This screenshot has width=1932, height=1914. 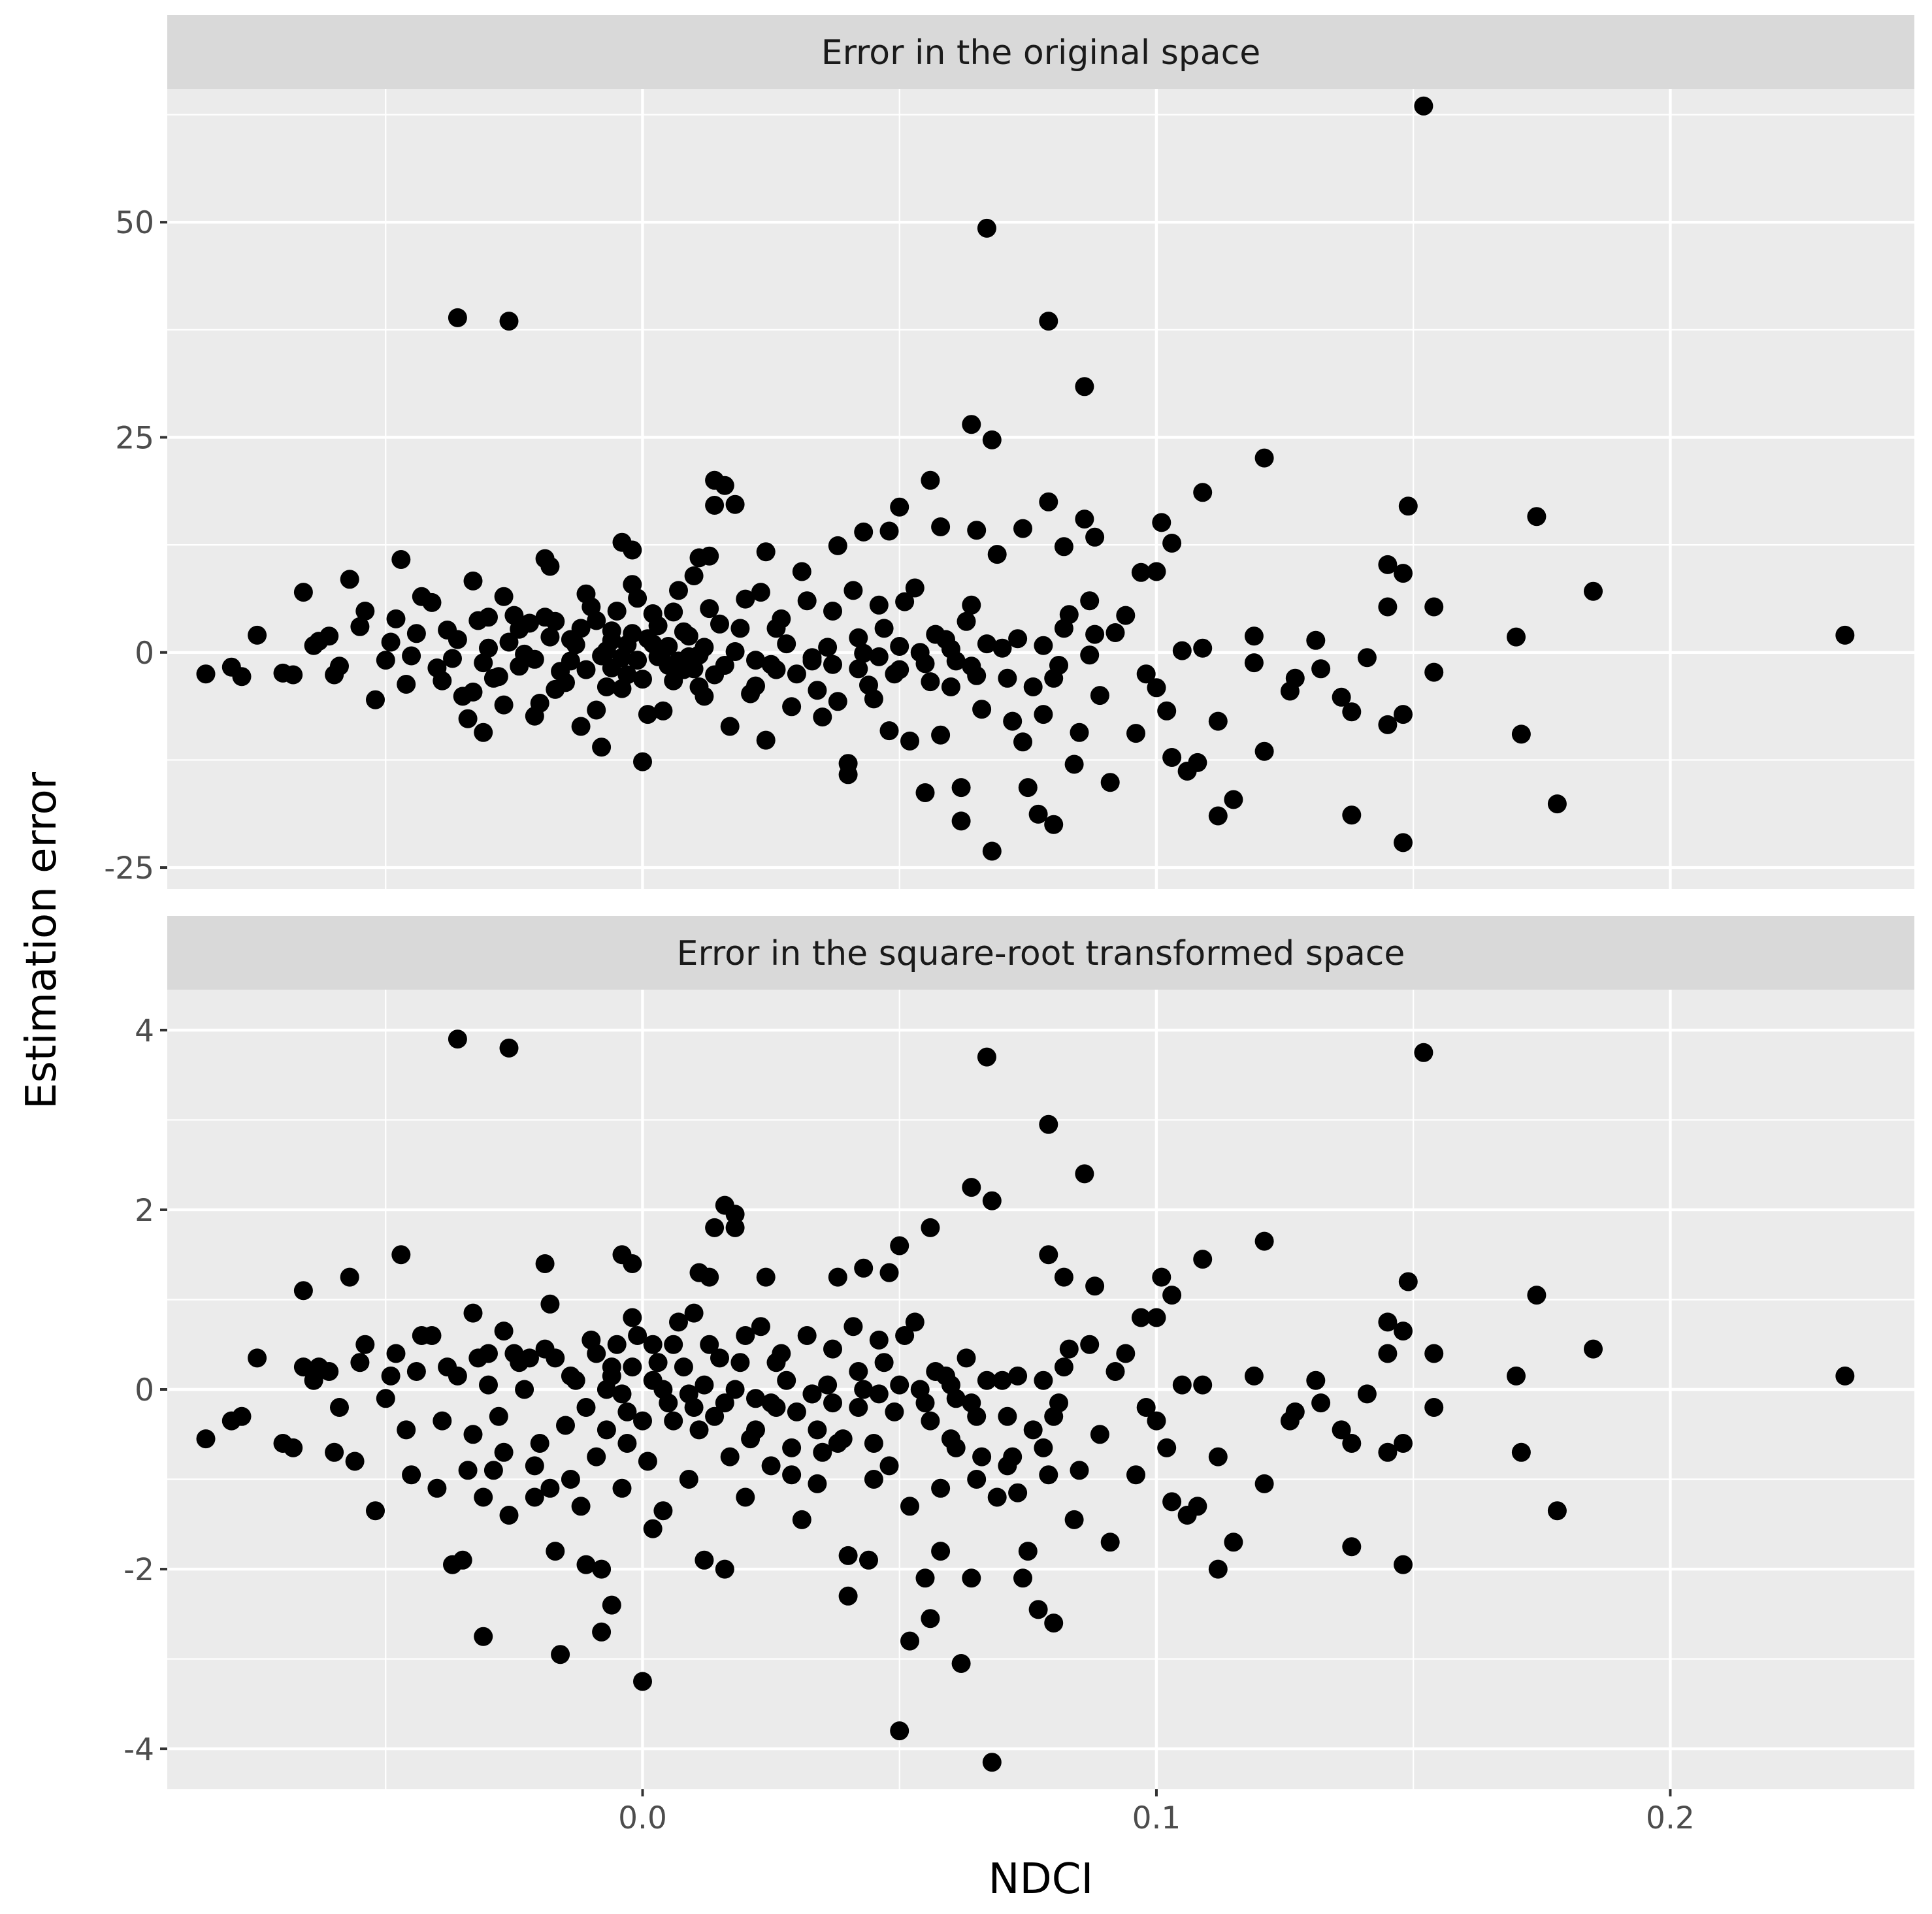 I want to click on strip-sqrt-space, so click(x=1040, y=953).